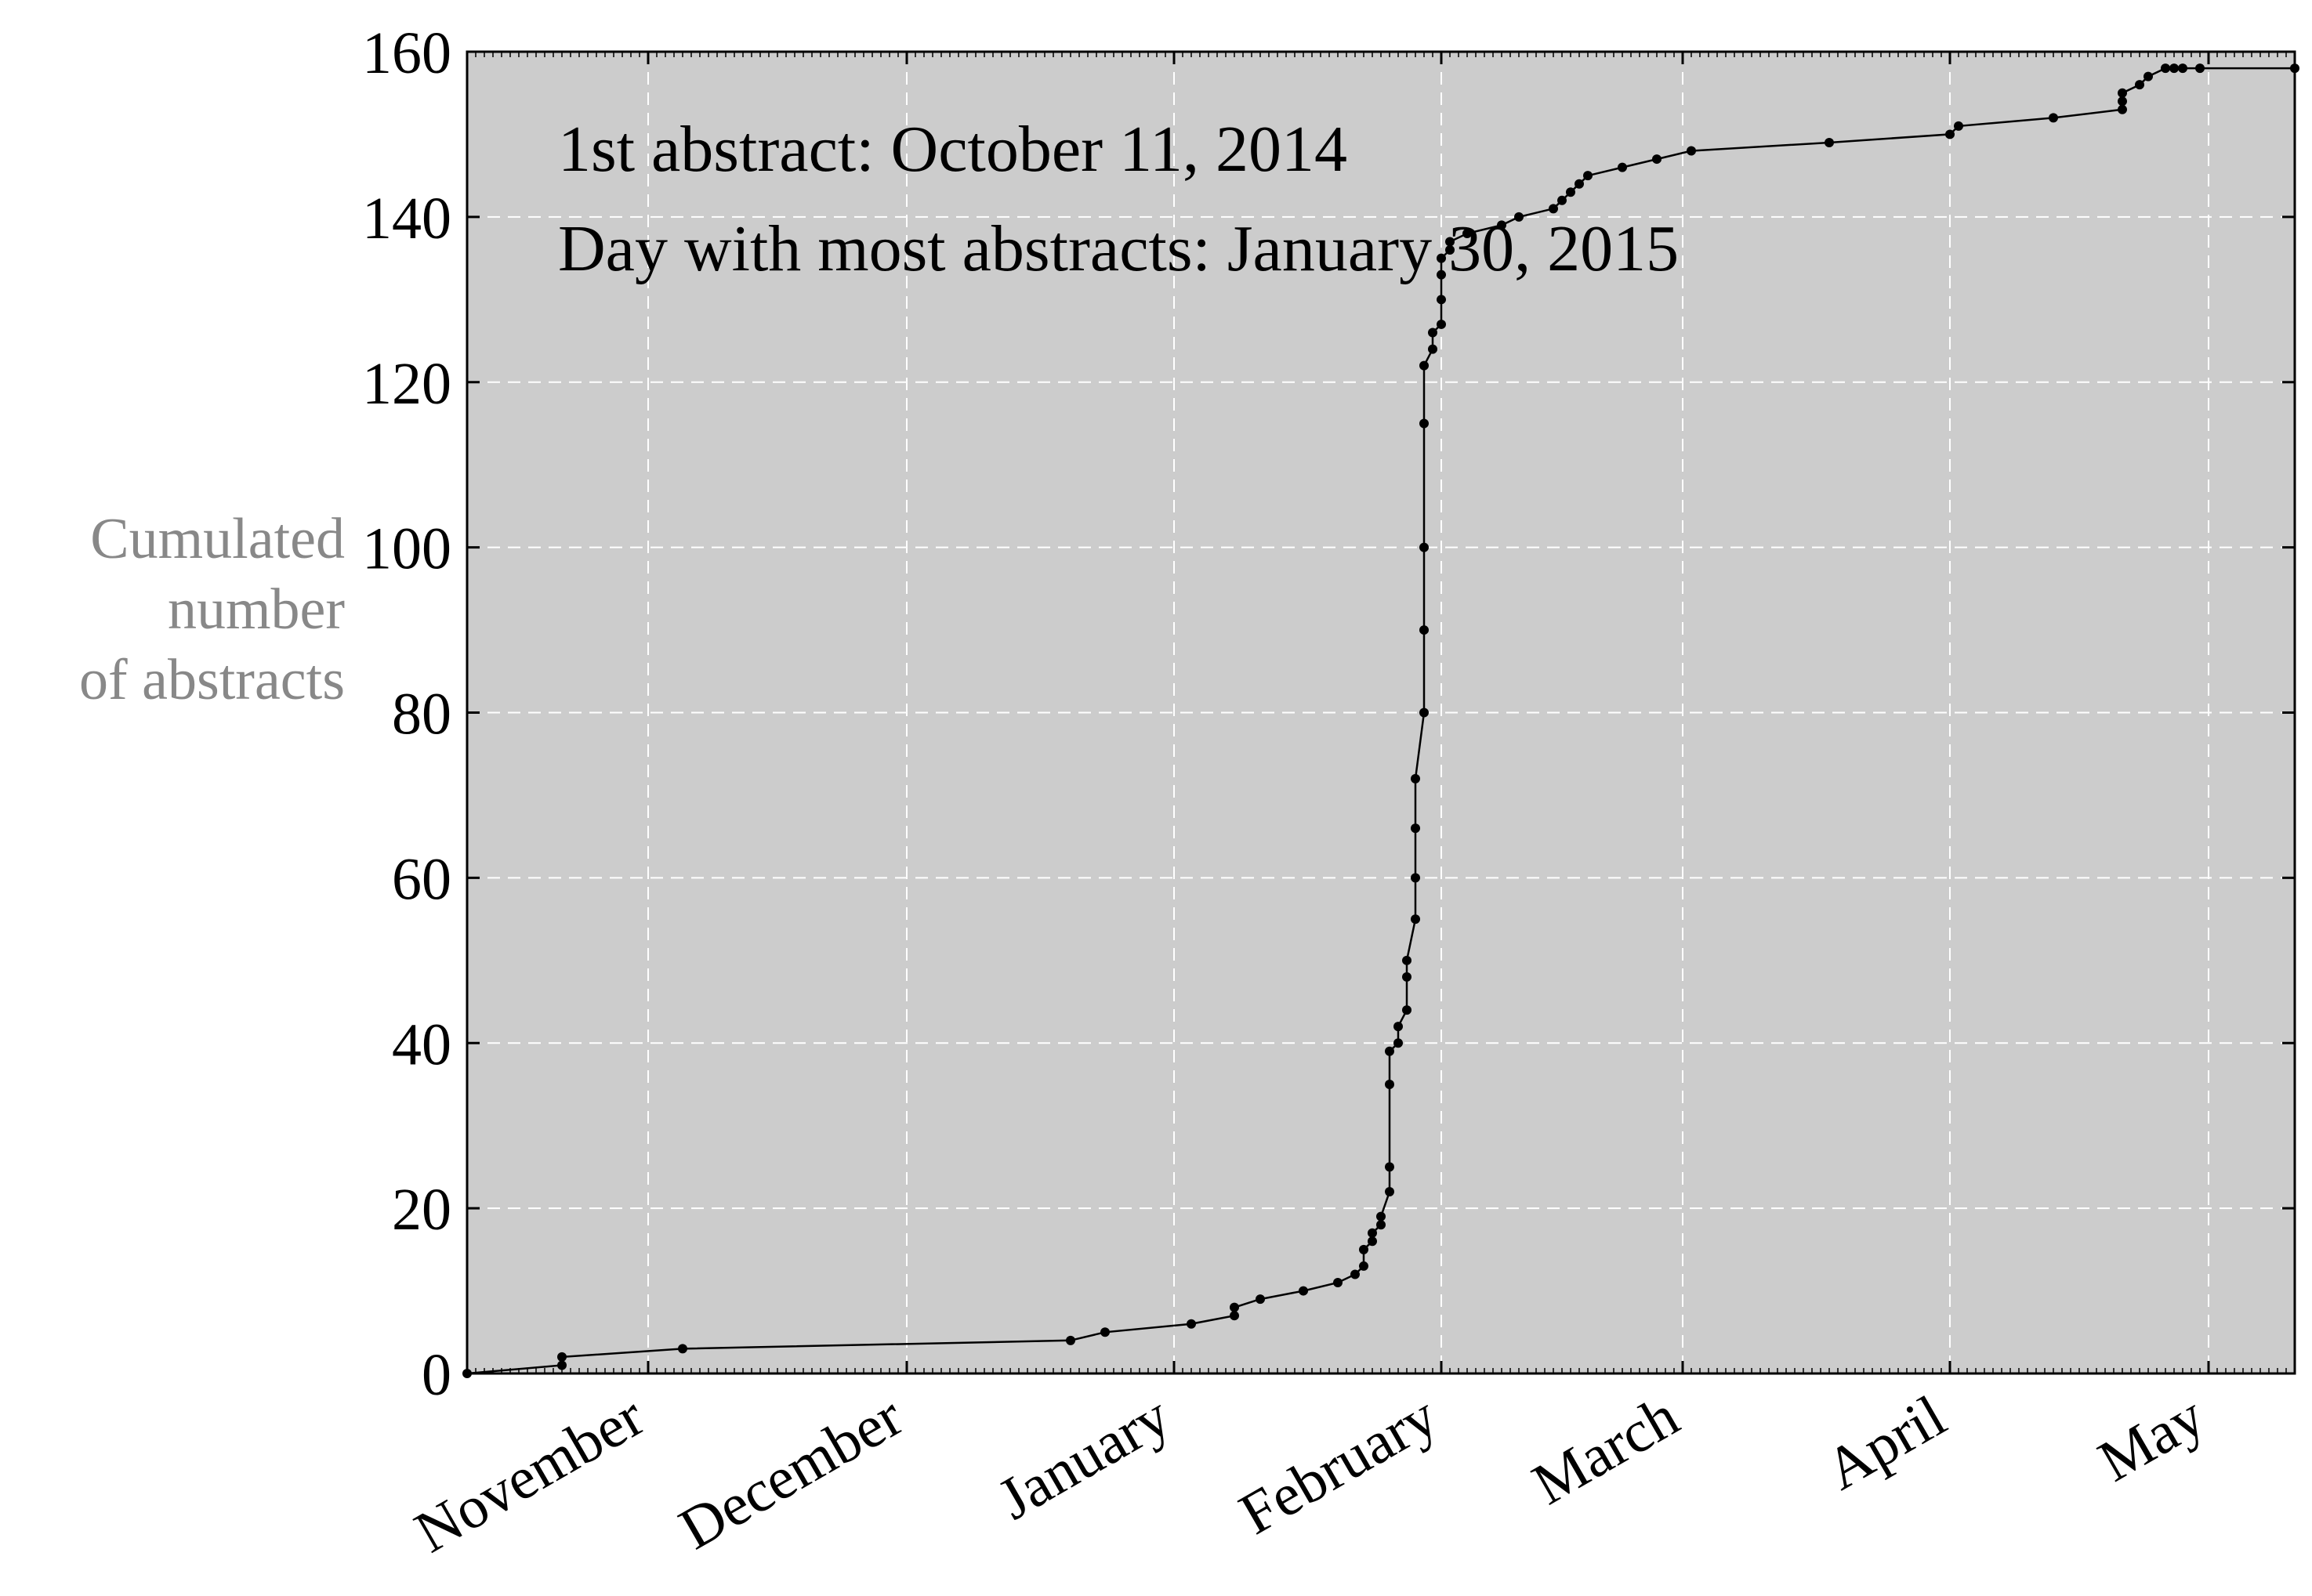  Describe the element at coordinates (421, 714) in the screenshot. I see `y-tick-label: 80` at that location.